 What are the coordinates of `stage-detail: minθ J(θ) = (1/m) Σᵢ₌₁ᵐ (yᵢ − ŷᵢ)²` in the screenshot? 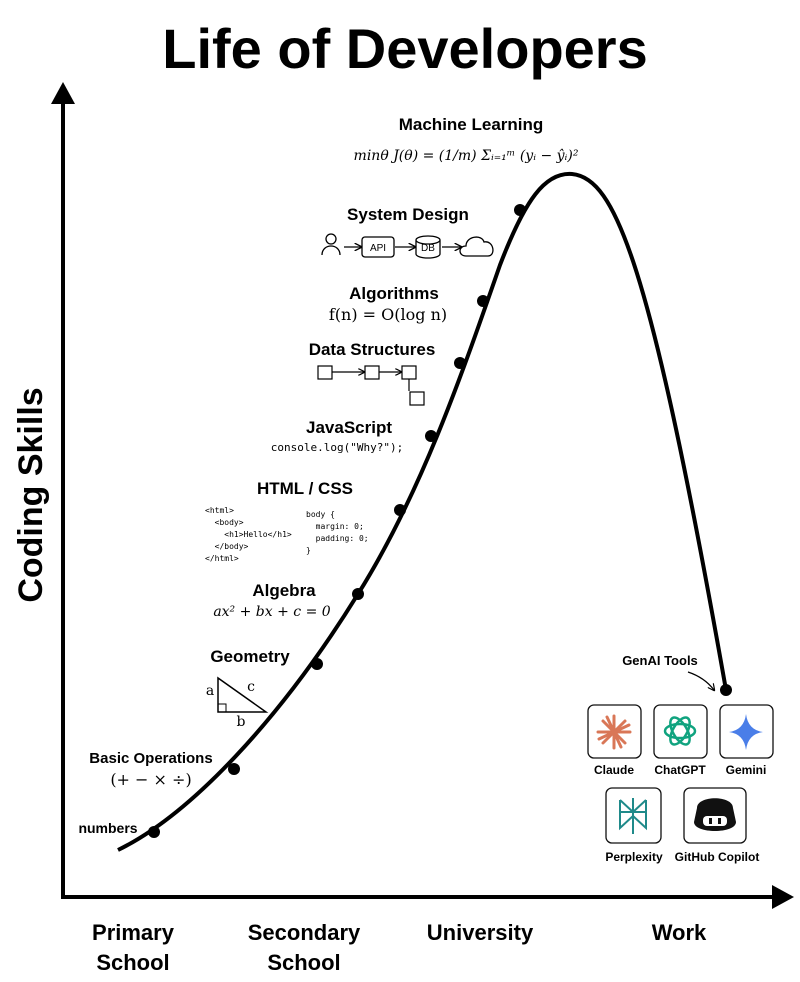 It's located at (466, 155).